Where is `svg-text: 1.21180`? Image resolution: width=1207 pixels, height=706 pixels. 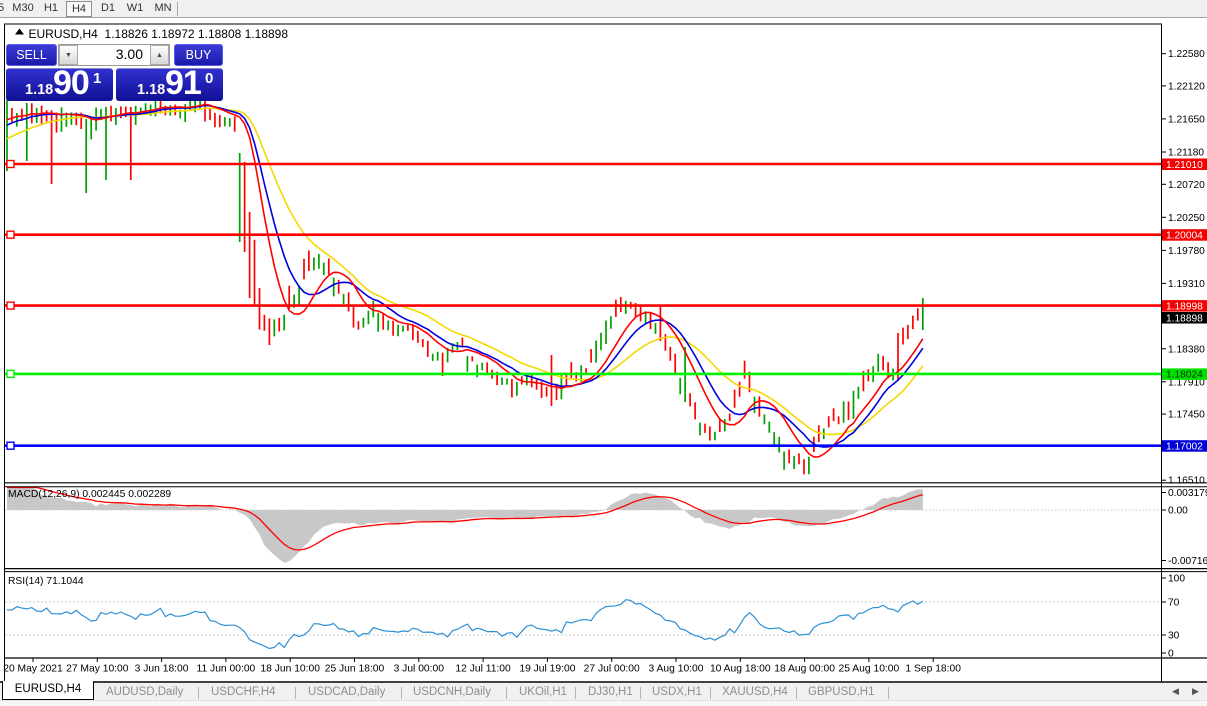 svg-text: 1.21180 is located at coordinates (1186, 153).